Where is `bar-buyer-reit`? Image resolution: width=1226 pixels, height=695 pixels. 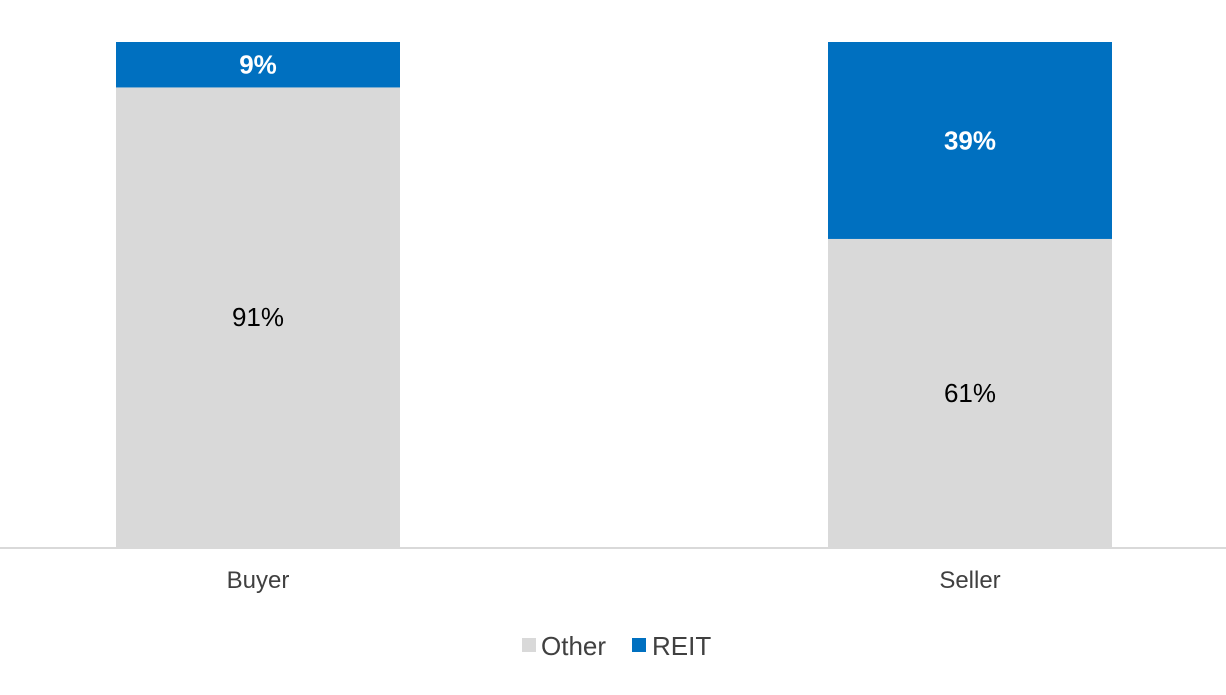 bar-buyer-reit is located at coordinates (258, 65).